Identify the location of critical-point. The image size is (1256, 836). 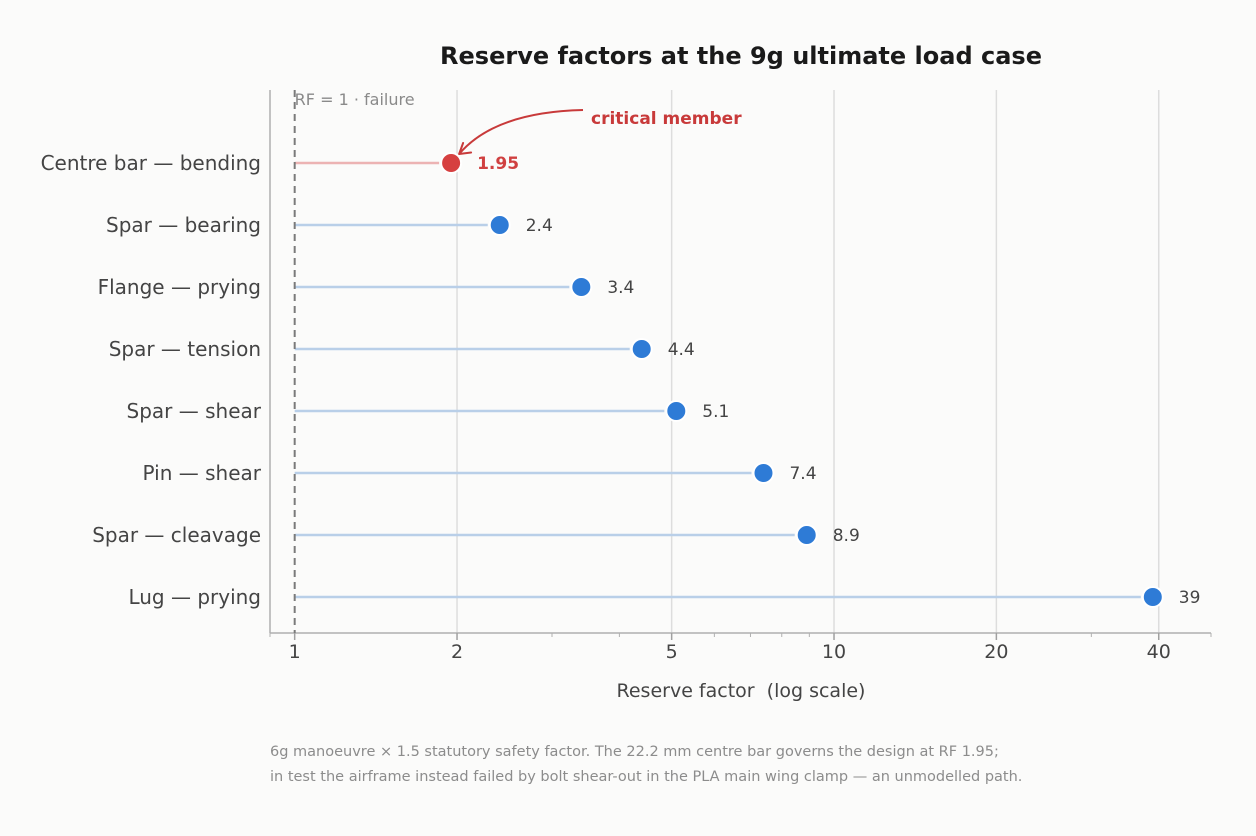
(451, 163).